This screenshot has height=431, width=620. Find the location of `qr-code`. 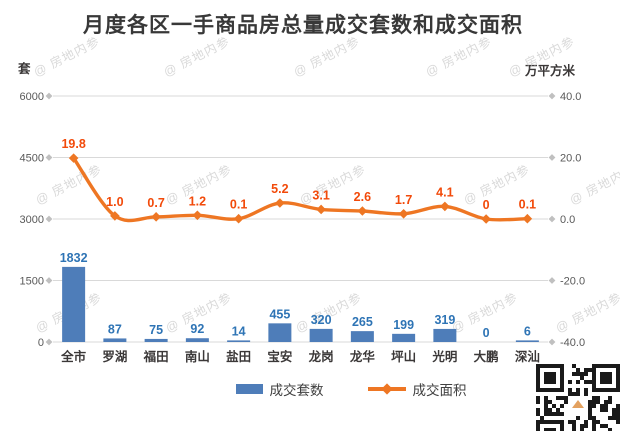

qr-code is located at coordinates (578, 397).